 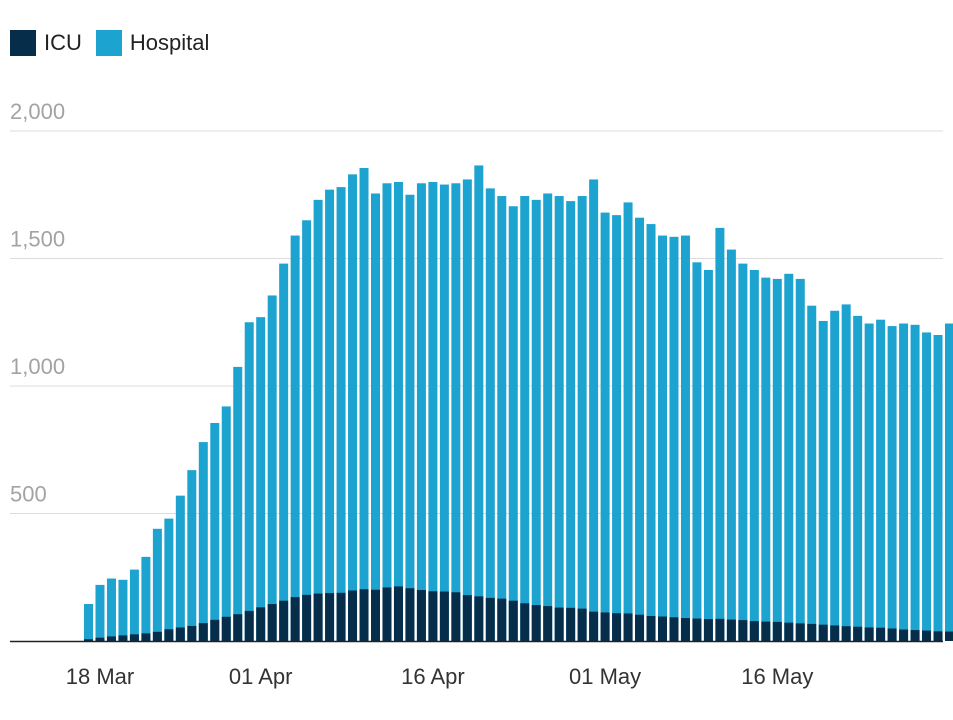 What do you see at coordinates (37, 366) in the screenshot?
I see `y-tick-label: 1,000` at bounding box center [37, 366].